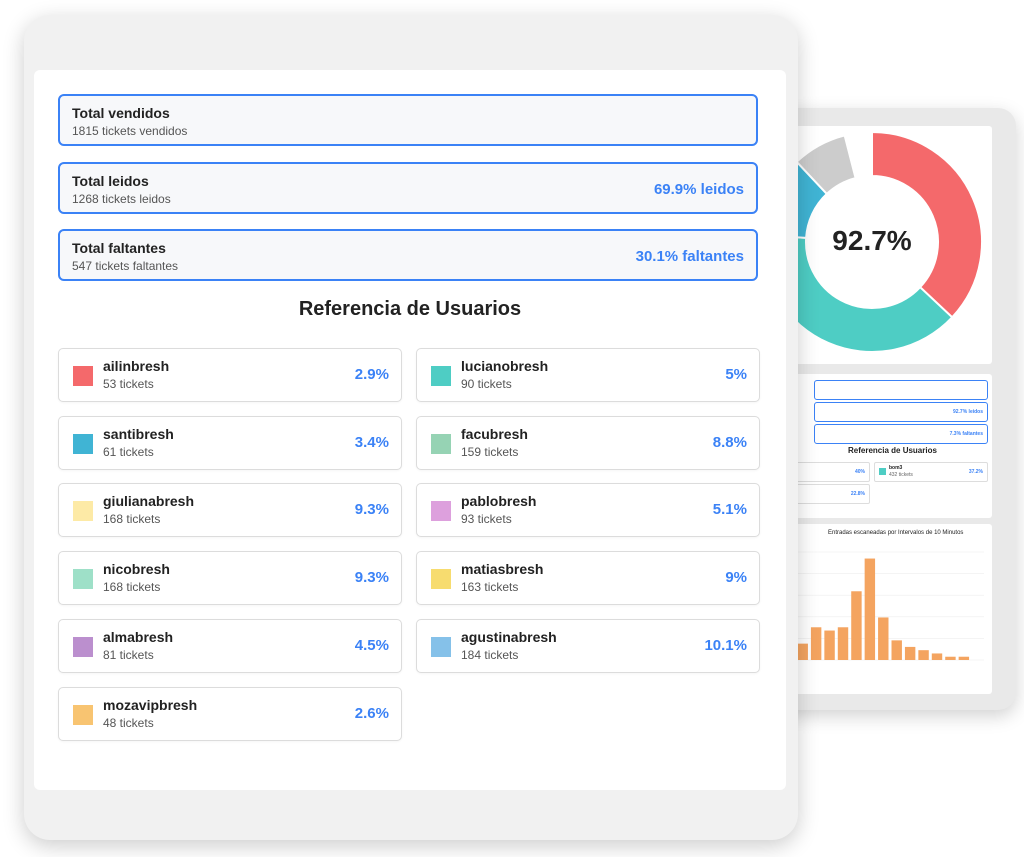 The height and width of the screenshot is (857, 1024). What do you see at coordinates (588, 375) in the screenshot?
I see `user-card: lucianobresh 90 tickets 5%` at bounding box center [588, 375].